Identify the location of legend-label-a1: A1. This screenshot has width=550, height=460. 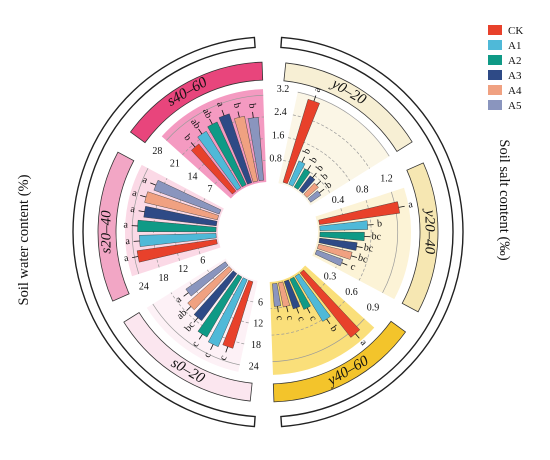
(514, 46).